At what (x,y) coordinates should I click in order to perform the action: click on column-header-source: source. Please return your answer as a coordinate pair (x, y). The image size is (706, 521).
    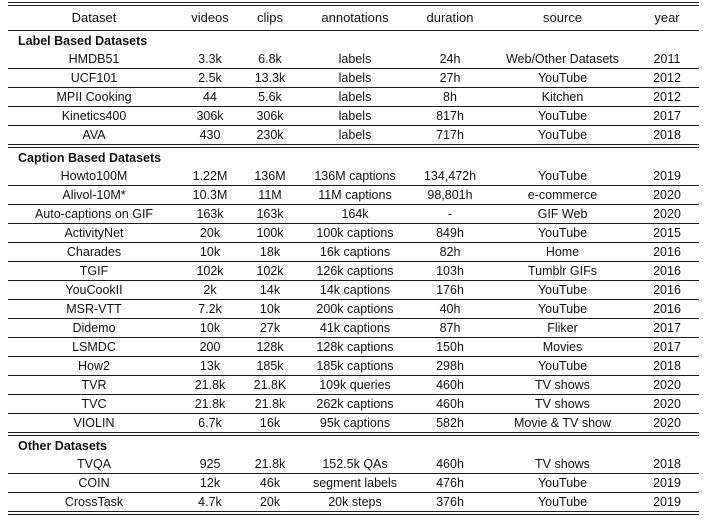
    Looking at the image, I should click on (562, 17).